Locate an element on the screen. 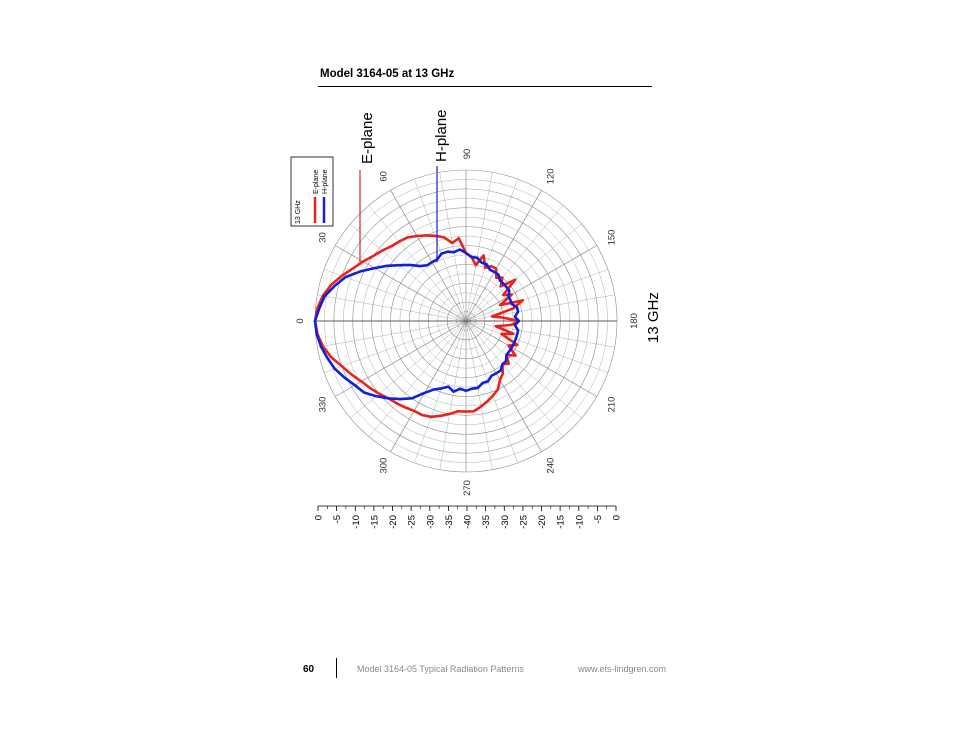 This screenshot has width=954, height=738. legend-title: 13 GHz is located at coordinates (298, 212).